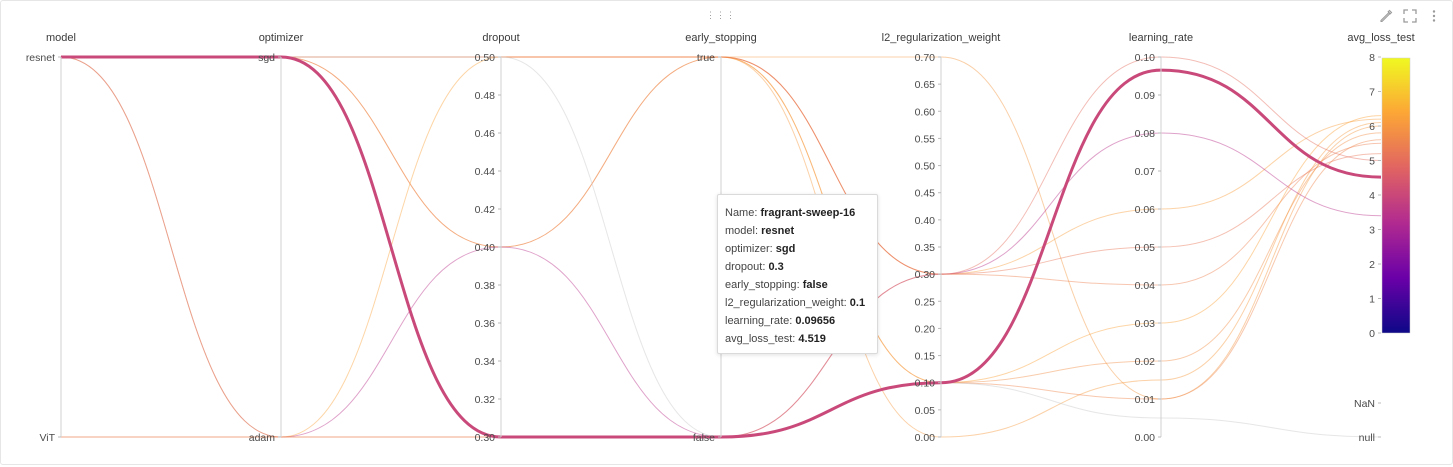 The width and height of the screenshot is (1453, 467). What do you see at coordinates (276, 238) in the screenshot?
I see `axis-optimizer: optimizer adam sgd` at bounding box center [276, 238].